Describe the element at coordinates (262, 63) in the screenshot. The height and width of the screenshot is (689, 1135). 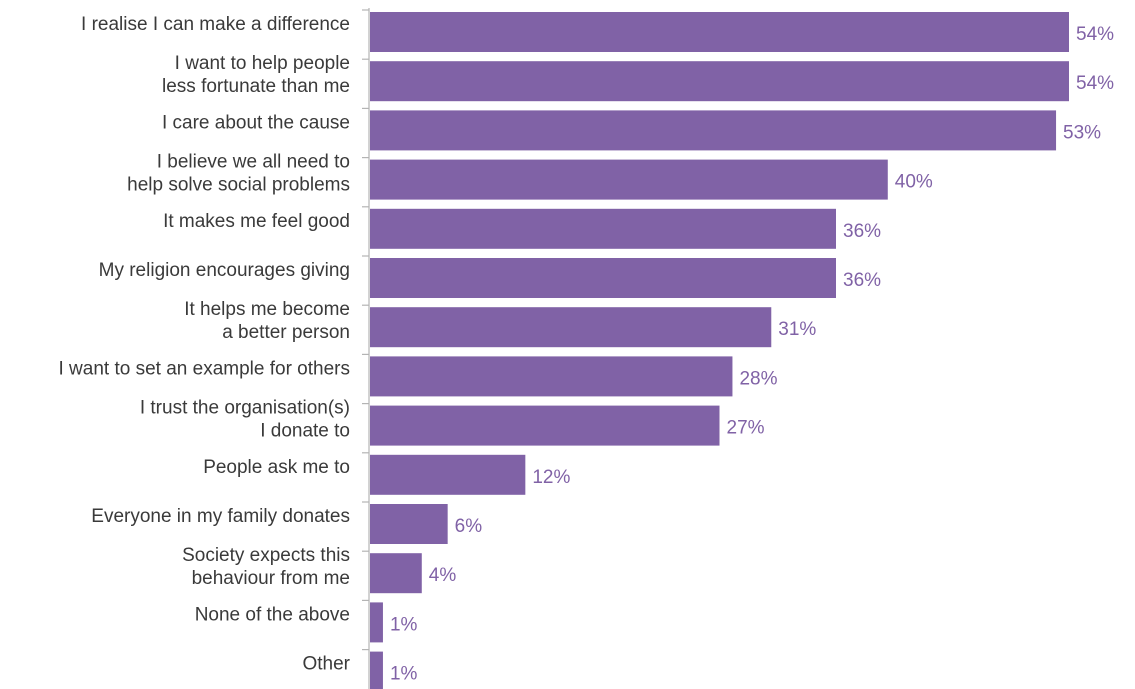
I see `category-label-line: I want to help people` at that location.